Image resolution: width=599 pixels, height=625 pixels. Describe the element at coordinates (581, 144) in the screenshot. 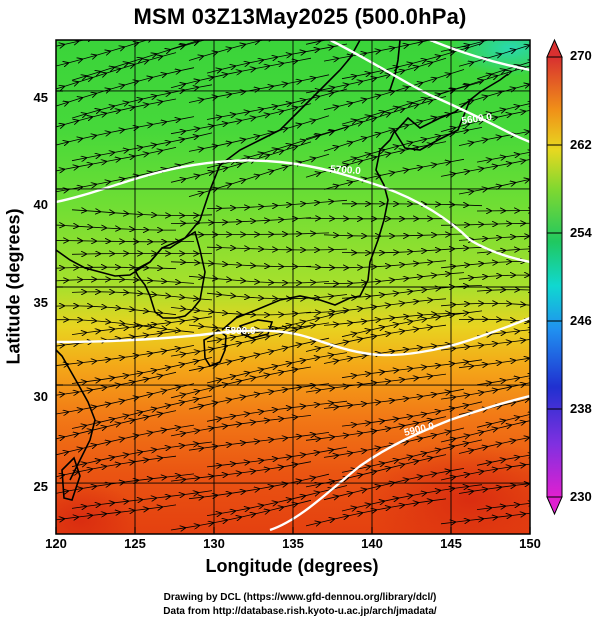

I see `colorbar-tick-label: 262` at that location.